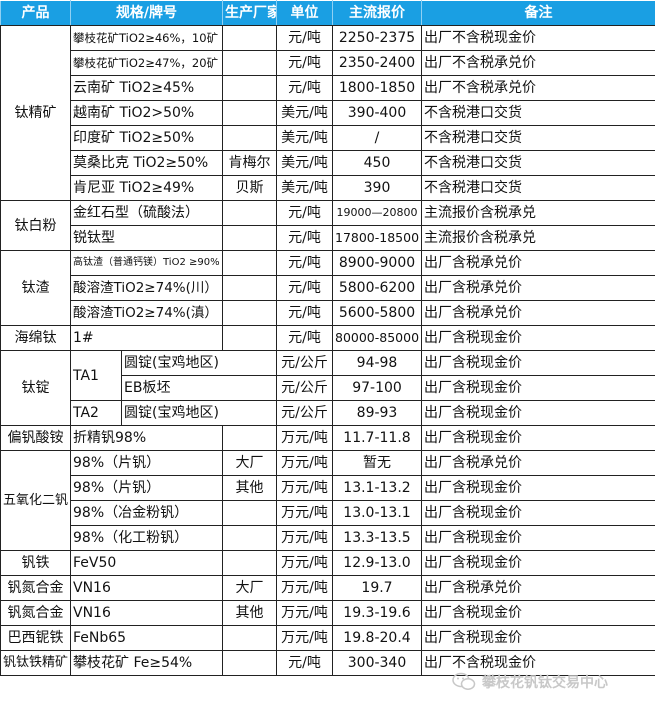 The width and height of the screenshot is (655, 712). I want to click on spec: 攀枝花矿TiO2≥47%，20矿, so click(146, 63).